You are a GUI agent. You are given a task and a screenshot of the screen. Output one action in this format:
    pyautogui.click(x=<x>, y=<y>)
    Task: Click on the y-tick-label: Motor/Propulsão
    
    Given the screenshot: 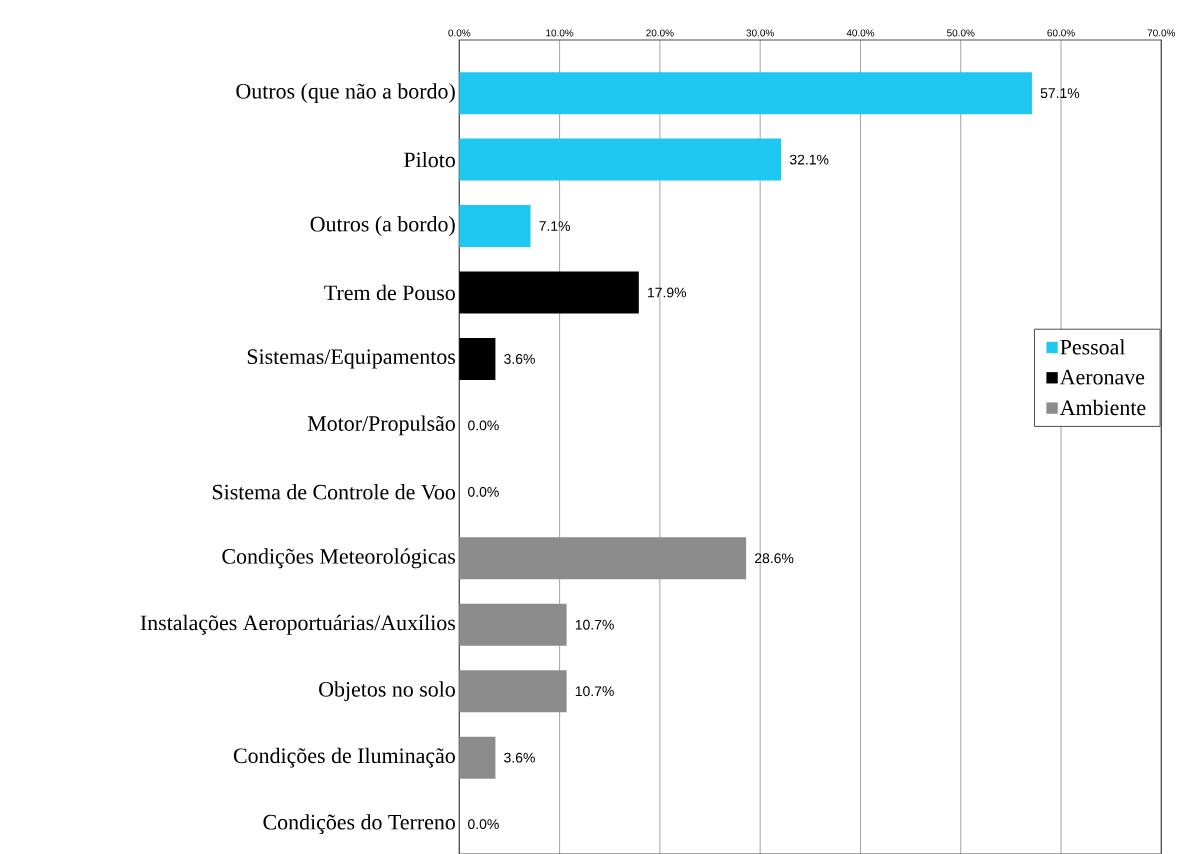 What is the action you would take?
    pyautogui.click(x=381, y=425)
    